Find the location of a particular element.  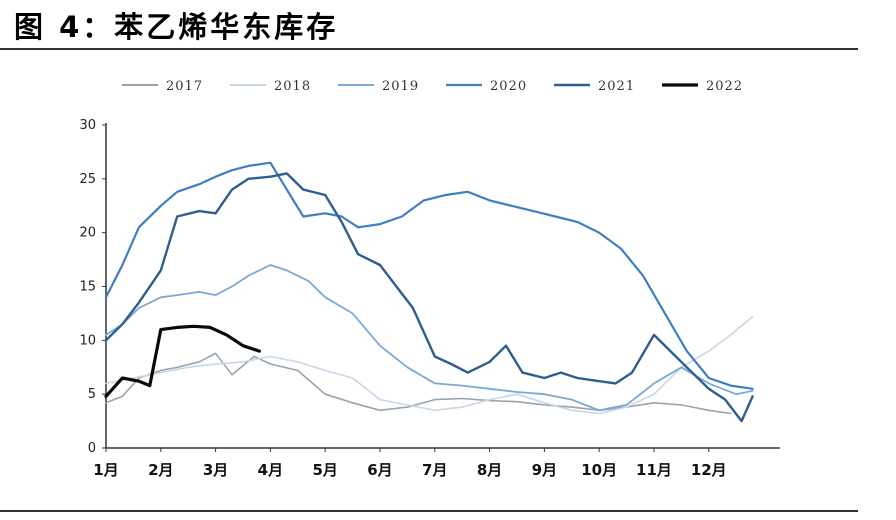

x-tick-label: 12月 is located at coordinates (709, 470).